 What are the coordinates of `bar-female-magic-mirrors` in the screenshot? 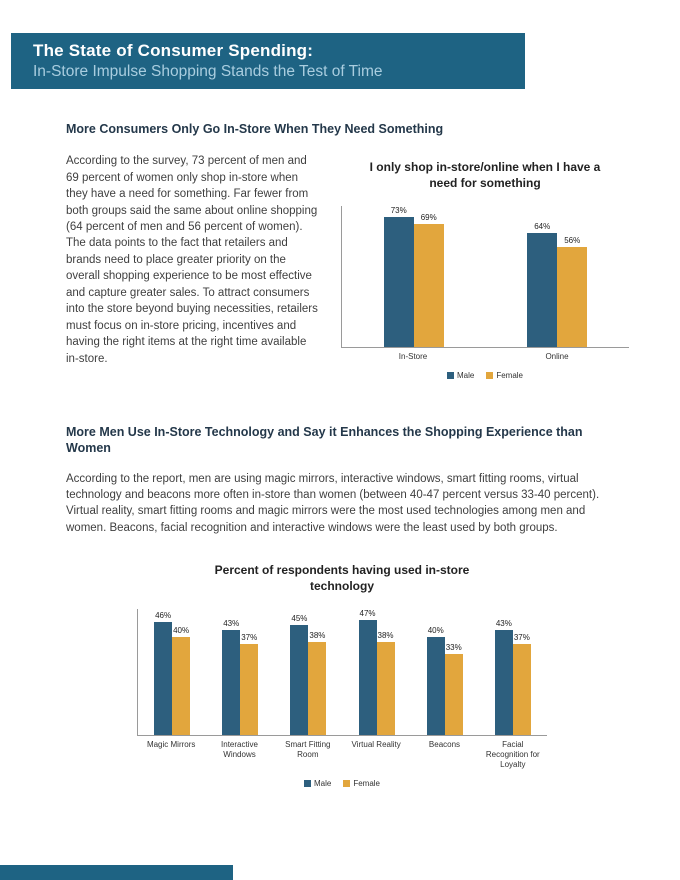 It's located at (181, 685).